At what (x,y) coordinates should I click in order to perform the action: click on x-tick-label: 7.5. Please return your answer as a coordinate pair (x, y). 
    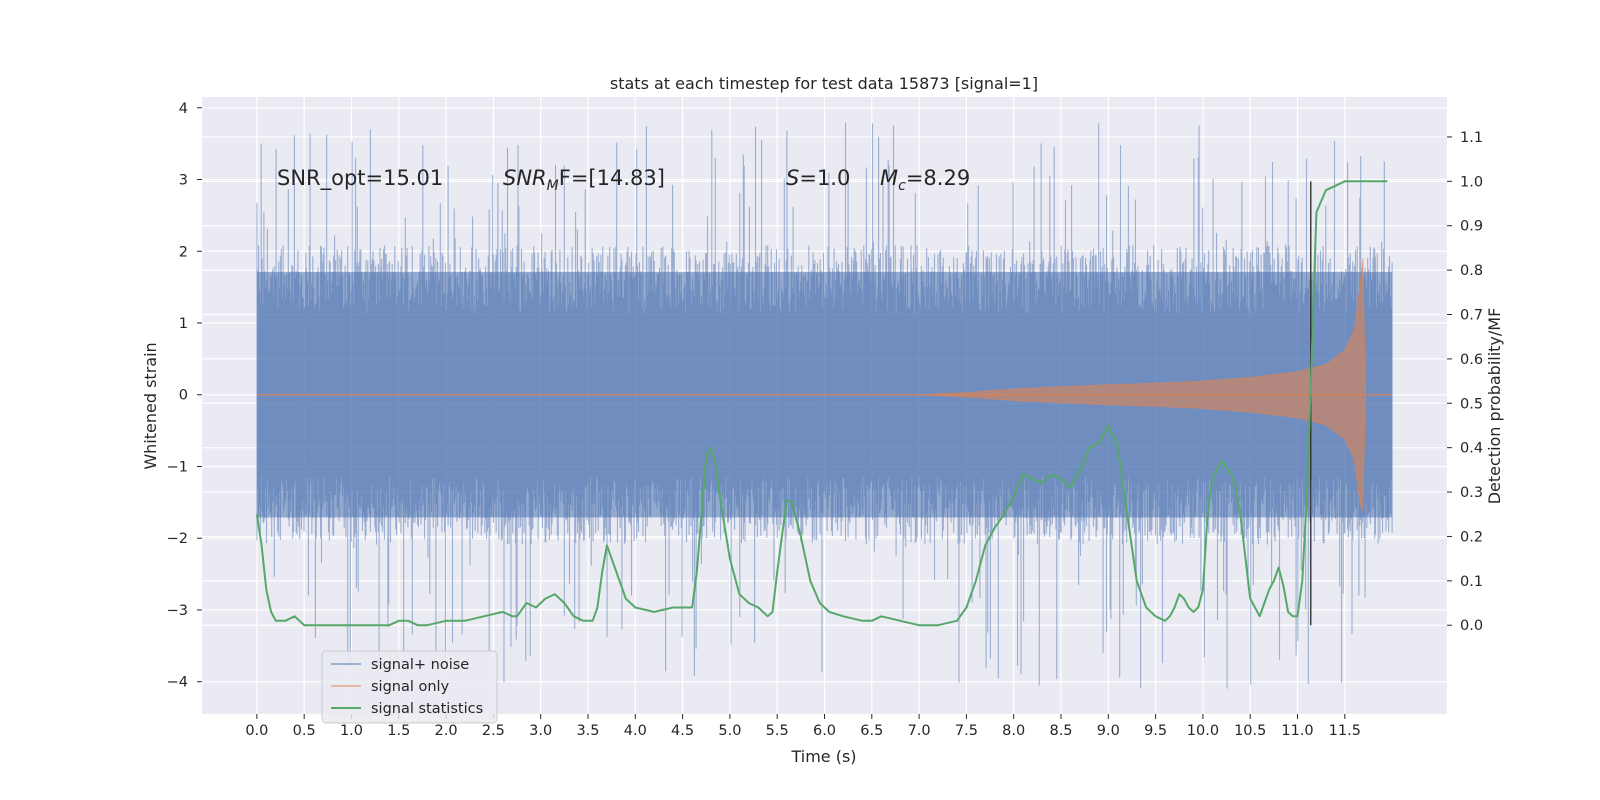
    Looking at the image, I should click on (966, 731).